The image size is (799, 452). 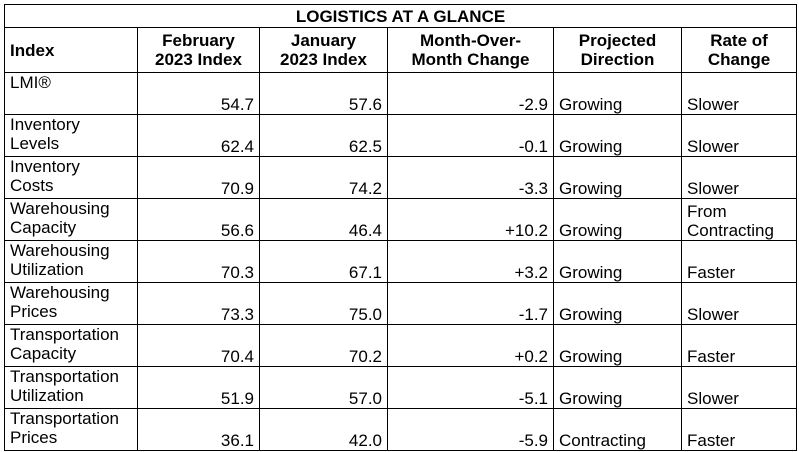 What do you see at coordinates (198, 40) in the screenshot?
I see `header-text-line: February` at bounding box center [198, 40].